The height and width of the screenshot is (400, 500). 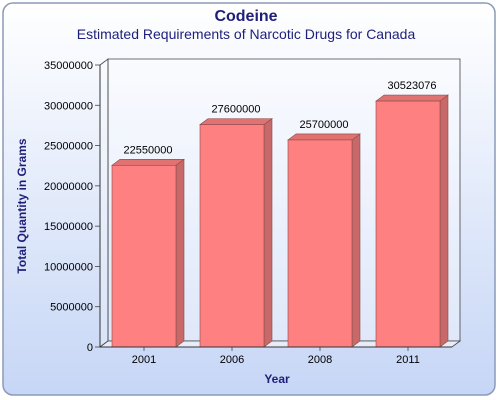 What do you see at coordinates (22, 205) in the screenshot?
I see `y-axis-title: Total Quantity in Grams` at bounding box center [22, 205].